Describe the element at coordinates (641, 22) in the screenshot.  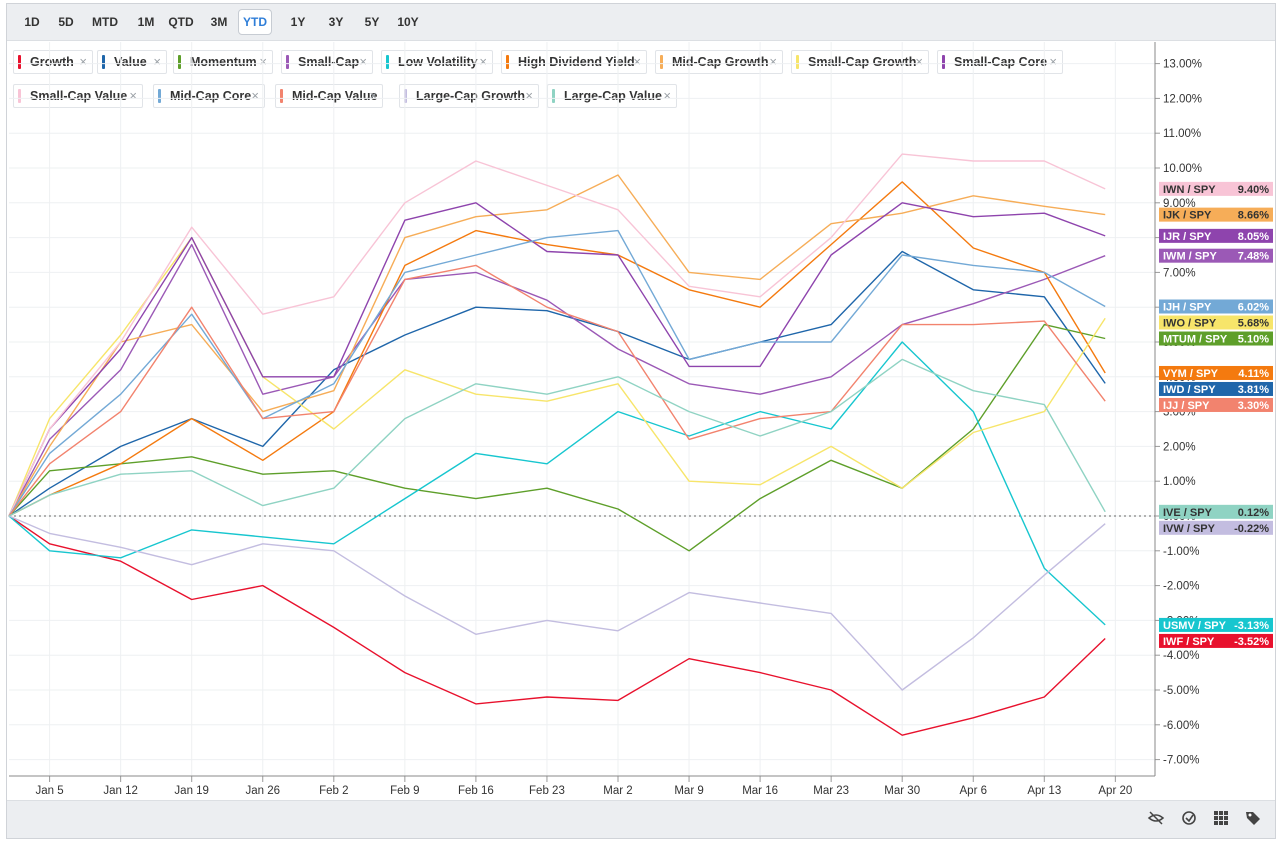
I see `range-selector: 1D 5D MTD 1M QTD 3M YTD 1Y 3Y 5Y 10Y` at that location.